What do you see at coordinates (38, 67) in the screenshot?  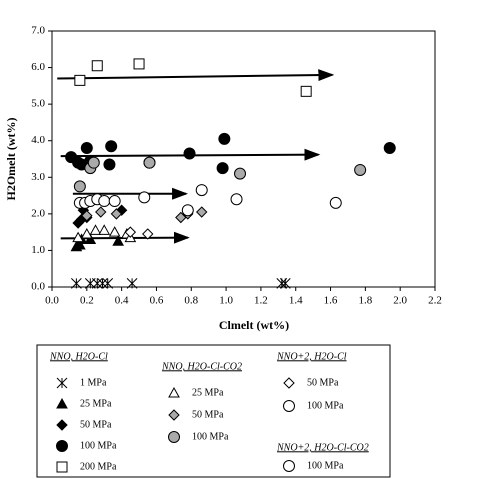 I see `y-tick-label: 6.0` at bounding box center [38, 67].